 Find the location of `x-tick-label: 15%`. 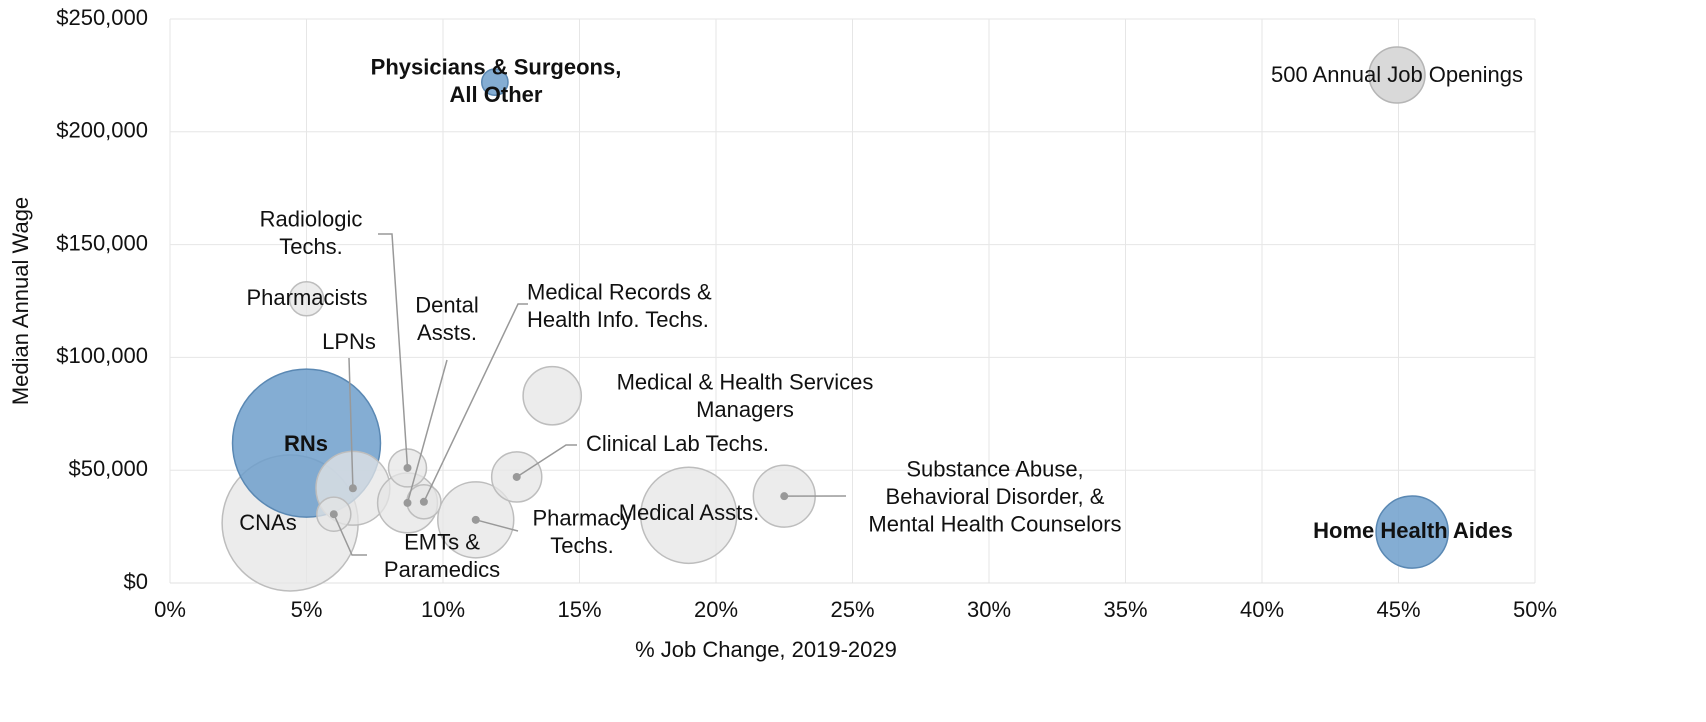

x-tick-label: 15% is located at coordinates (579, 609).